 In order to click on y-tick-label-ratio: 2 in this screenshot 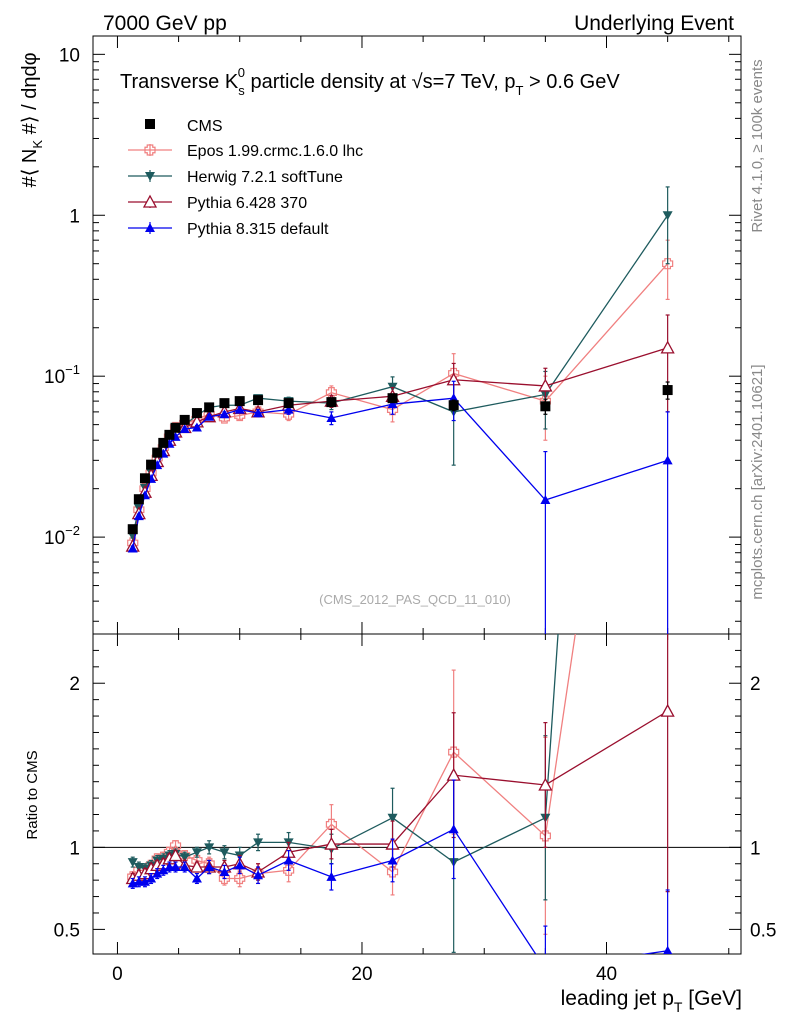, I will do `click(74, 684)`.